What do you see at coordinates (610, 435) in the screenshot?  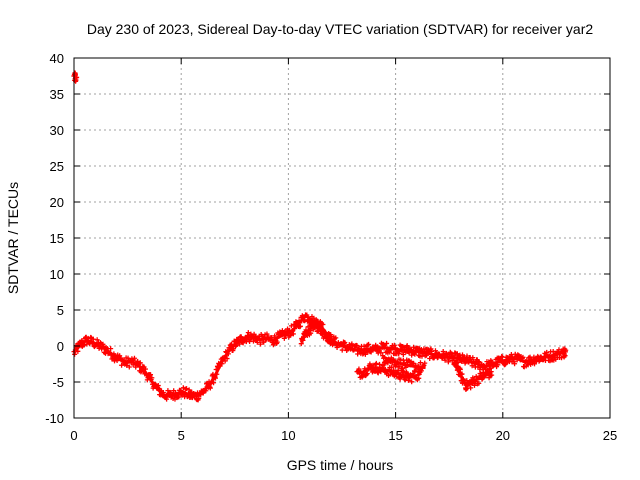 I see `x-tick-label: 25` at bounding box center [610, 435].